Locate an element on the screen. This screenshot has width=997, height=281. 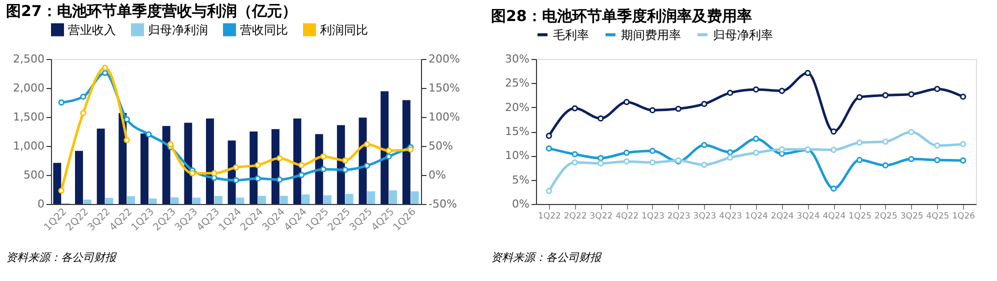
y2-tick-label: 200% is located at coordinates (444, 59).